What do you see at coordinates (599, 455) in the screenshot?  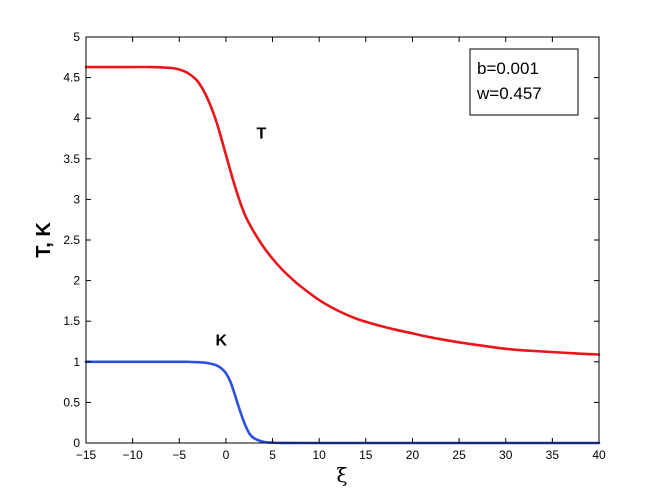 I see `x-tick-label: 40` at bounding box center [599, 455].